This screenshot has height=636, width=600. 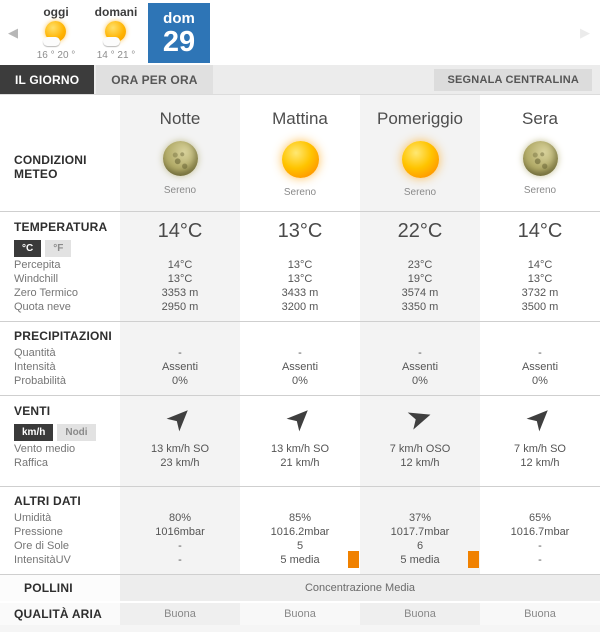 I want to click on unit-toggle: °C °F, so click(x=60, y=248).